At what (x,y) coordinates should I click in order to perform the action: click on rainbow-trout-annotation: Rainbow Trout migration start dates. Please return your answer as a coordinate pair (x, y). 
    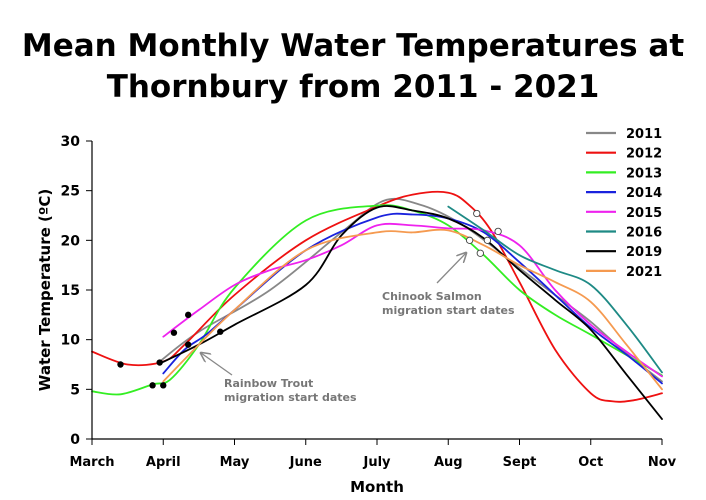
    Looking at the image, I should click on (279, 378).